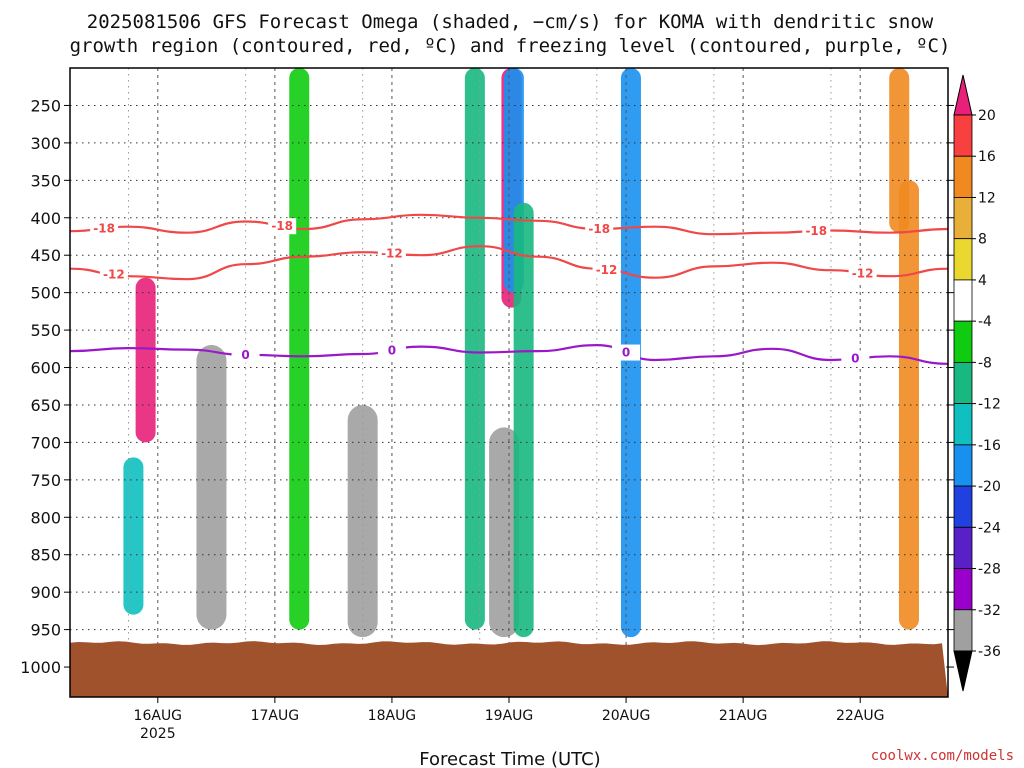 Image resolution: width=1024 pixels, height=768 pixels. I want to click on colorbar-label: -32, so click(989, 611).